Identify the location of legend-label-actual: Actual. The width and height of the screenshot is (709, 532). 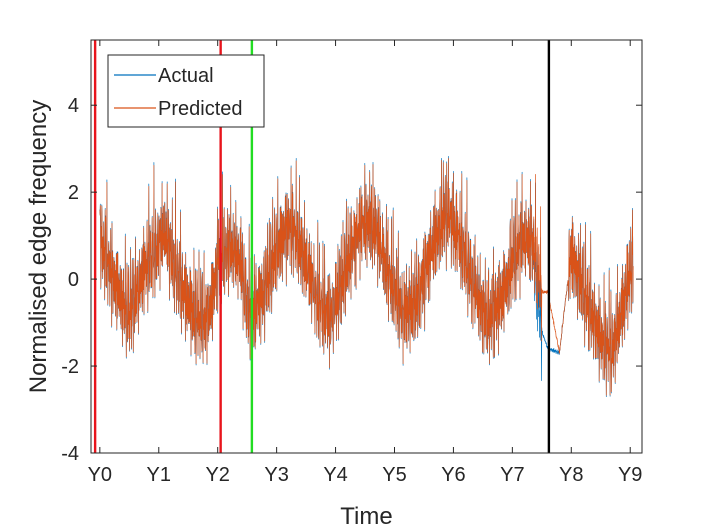
(186, 76).